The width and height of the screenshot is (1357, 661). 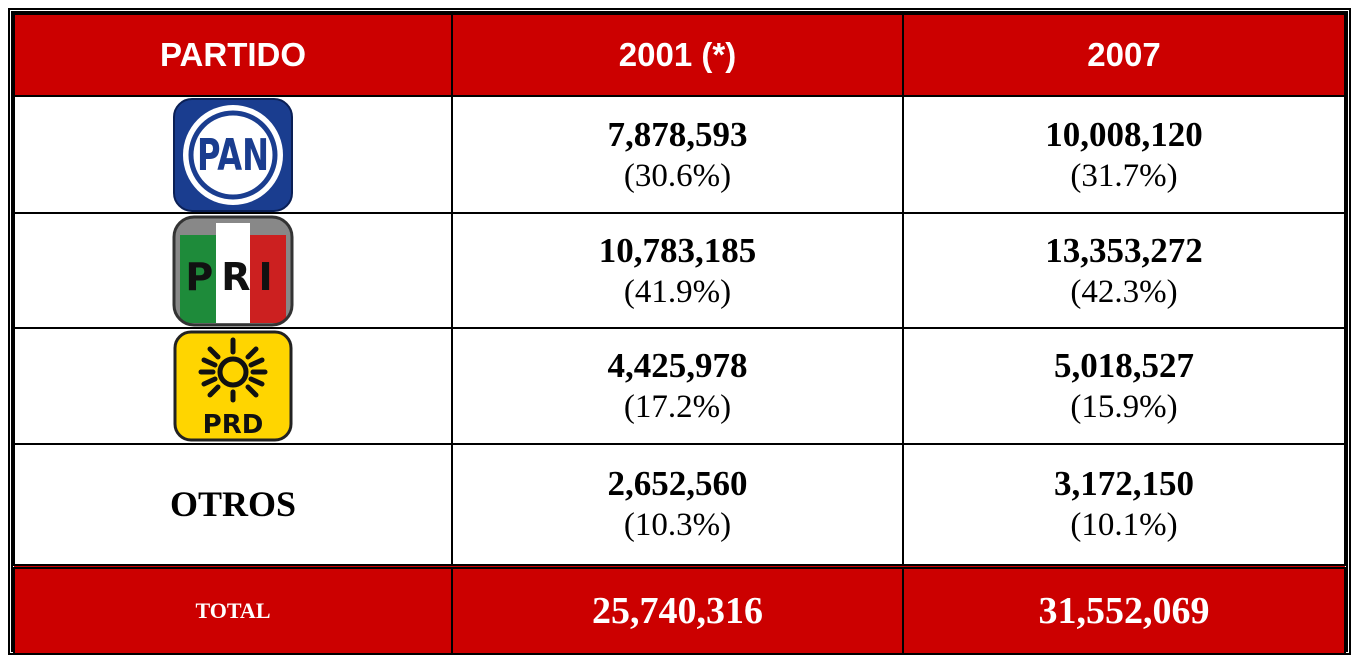 What do you see at coordinates (1124, 250) in the screenshot?
I see `votes: 13,353,272` at bounding box center [1124, 250].